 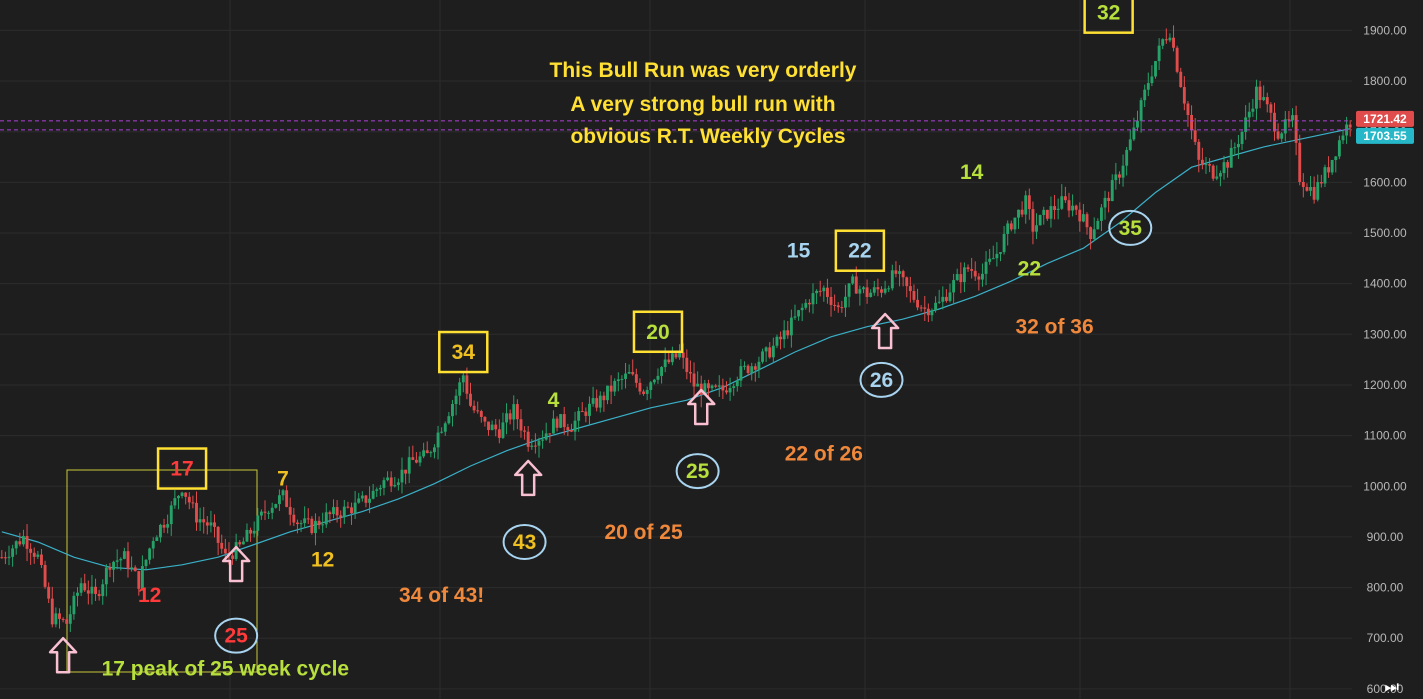 I want to click on chart-subtitle-2: obvious R.T. Weekly Cycles, so click(x=707, y=136).